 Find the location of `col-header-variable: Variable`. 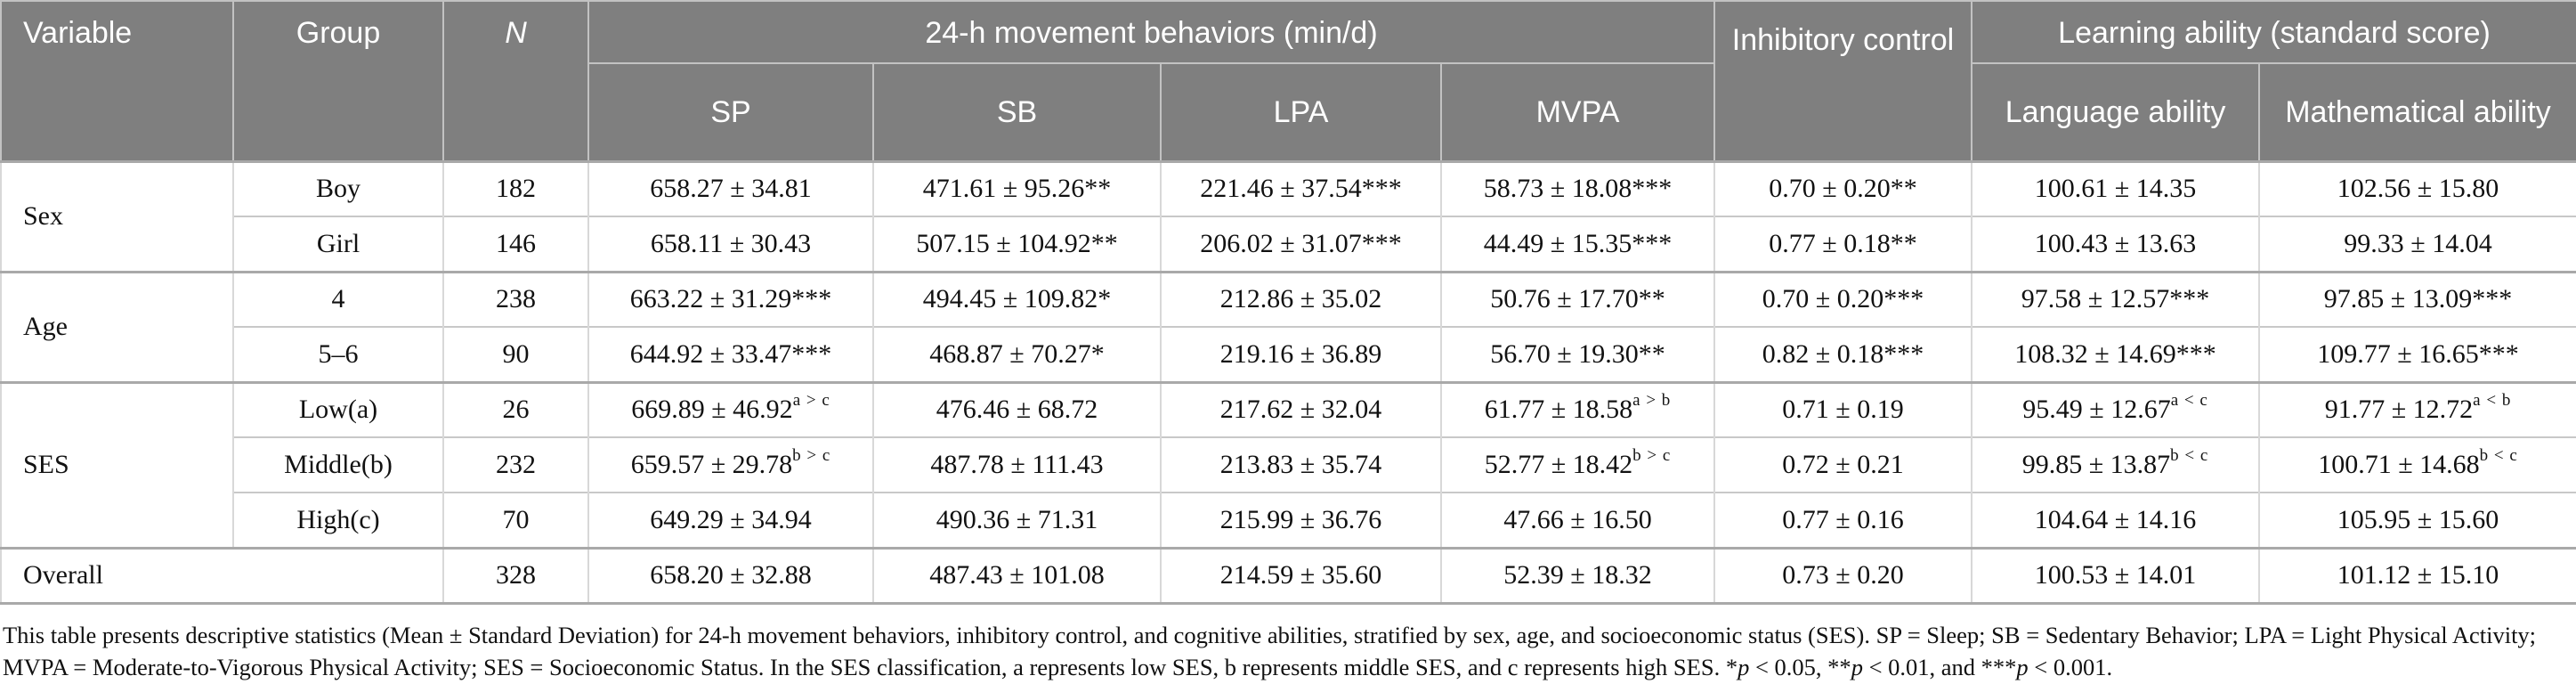

col-header-variable: Variable is located at coordinates (117, 81).